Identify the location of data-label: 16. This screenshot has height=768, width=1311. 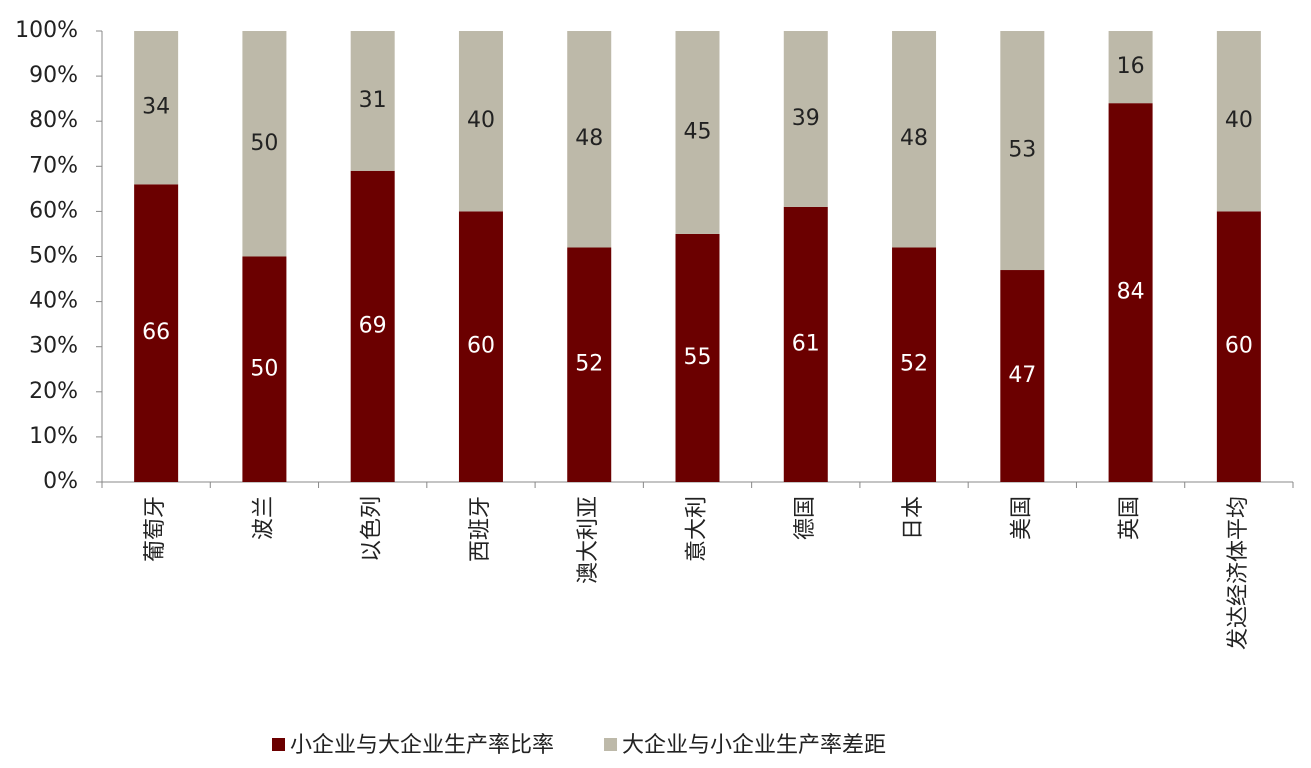
(1131, 66).